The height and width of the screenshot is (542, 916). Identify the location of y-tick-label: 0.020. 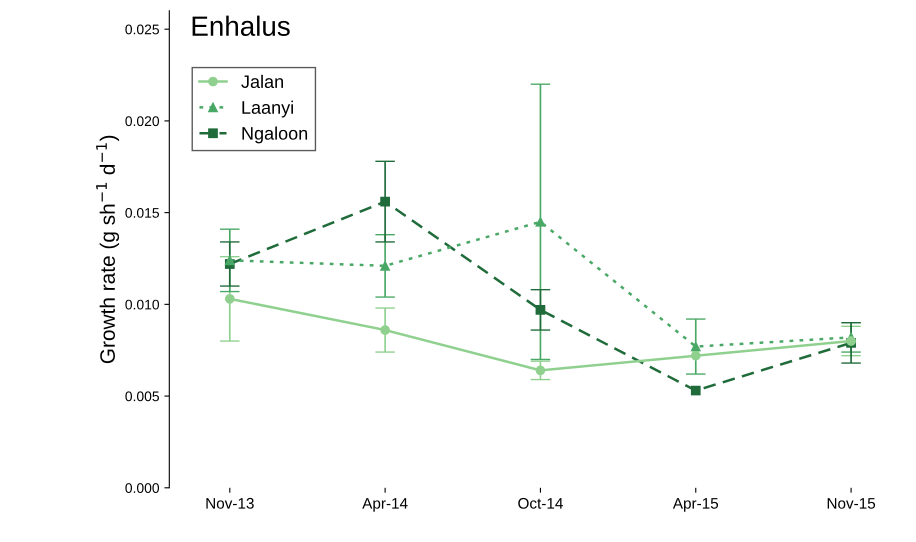
(142, 121).